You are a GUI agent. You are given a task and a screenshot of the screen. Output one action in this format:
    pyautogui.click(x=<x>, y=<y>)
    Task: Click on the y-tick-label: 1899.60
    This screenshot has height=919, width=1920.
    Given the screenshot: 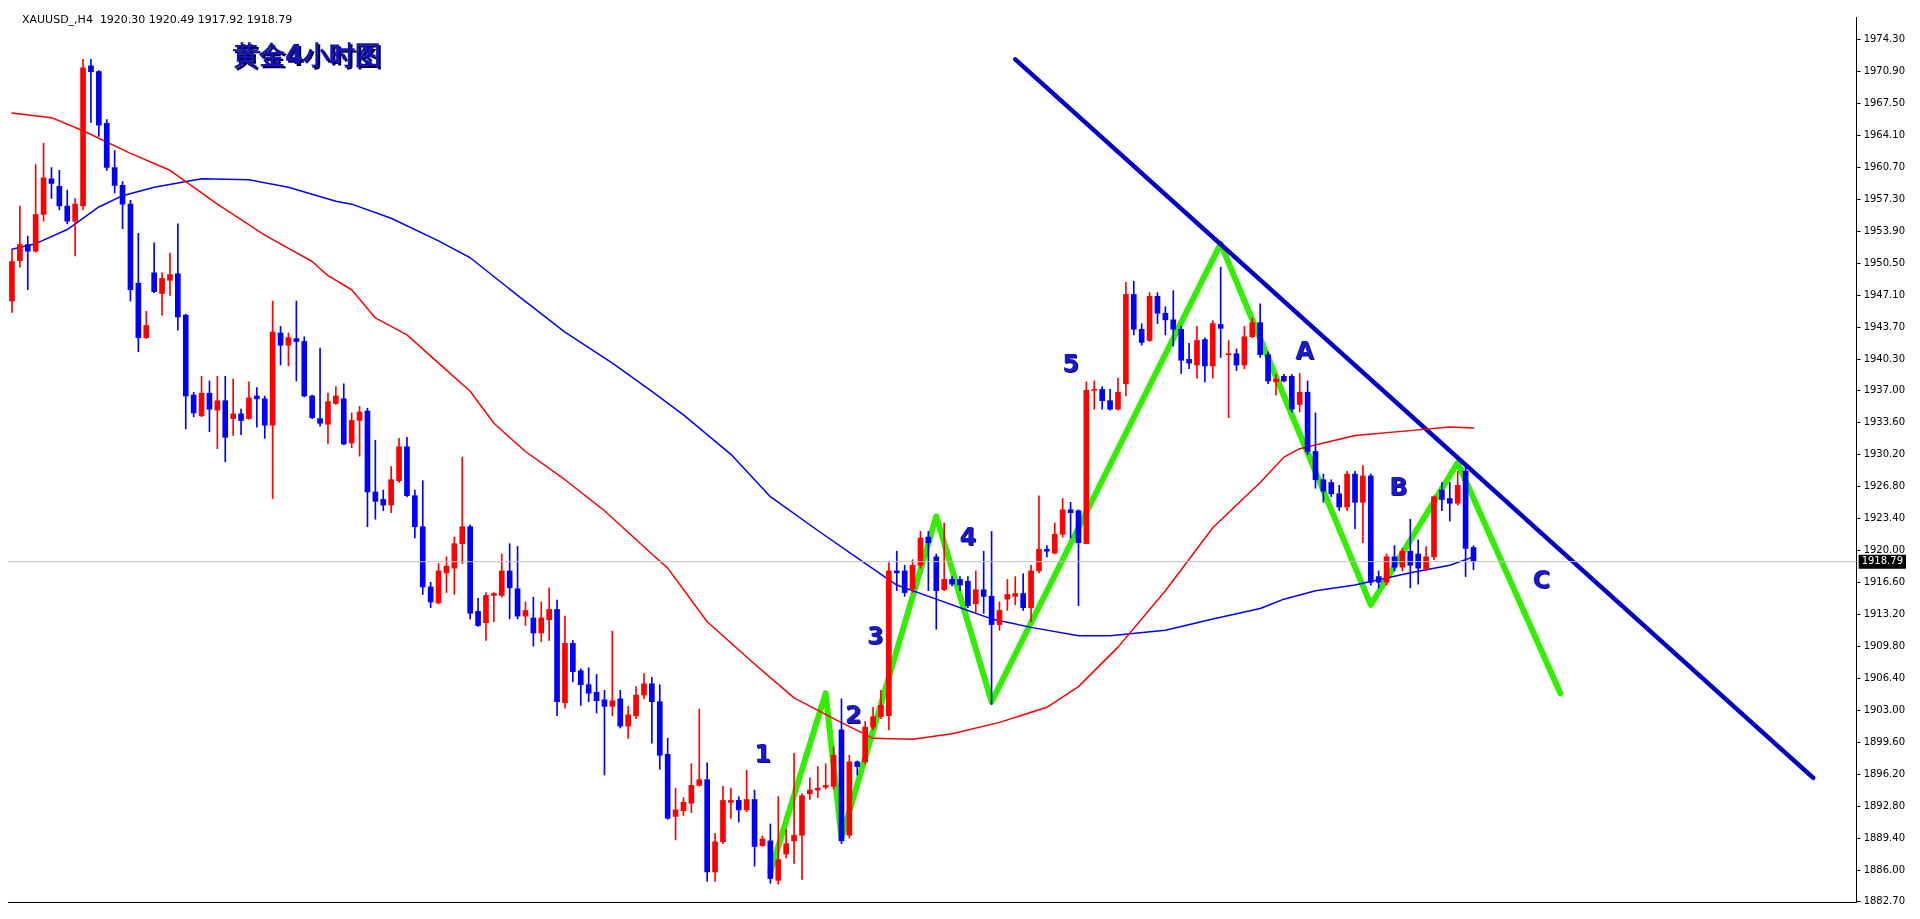 What is the action you would take?
    pyautogui.click(x=1884, y=741)
    